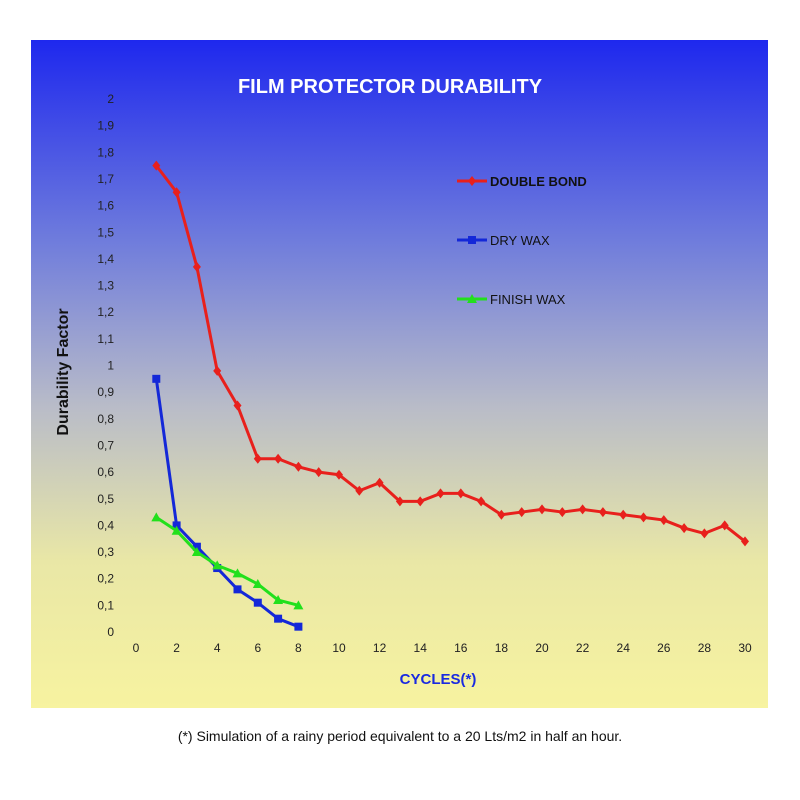 The width and height of the screenshot is (800, 800). What do you see at coordinates (542, 648) in the screenshot?
I see `x-tick-label: 20` at bounding box center [542, 648].